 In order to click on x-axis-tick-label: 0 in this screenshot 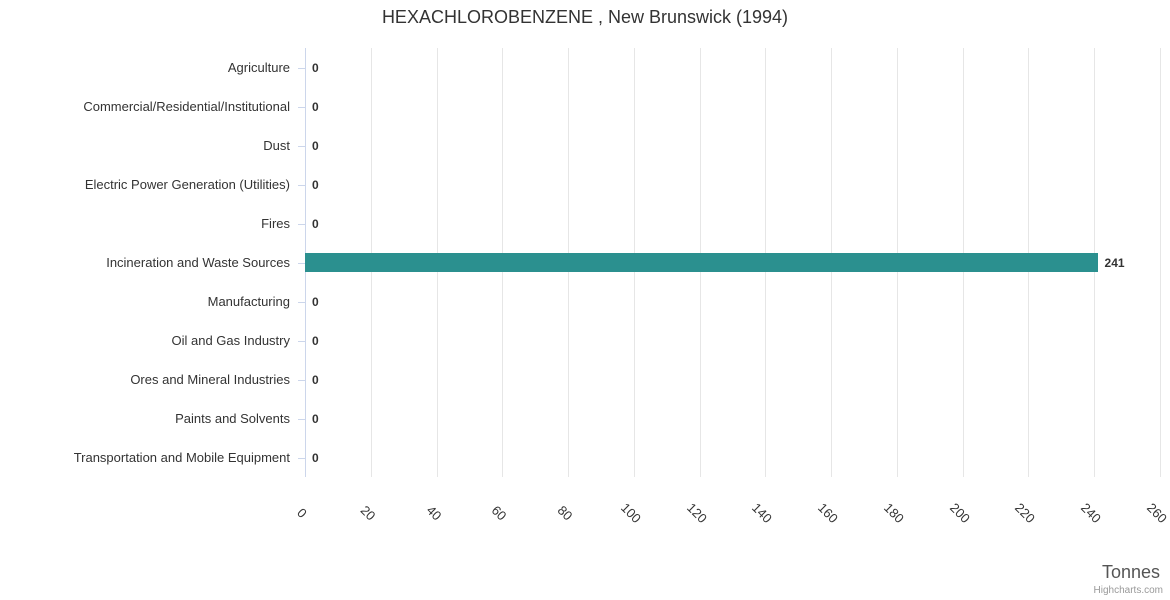, I will do `click(302, 513)`.